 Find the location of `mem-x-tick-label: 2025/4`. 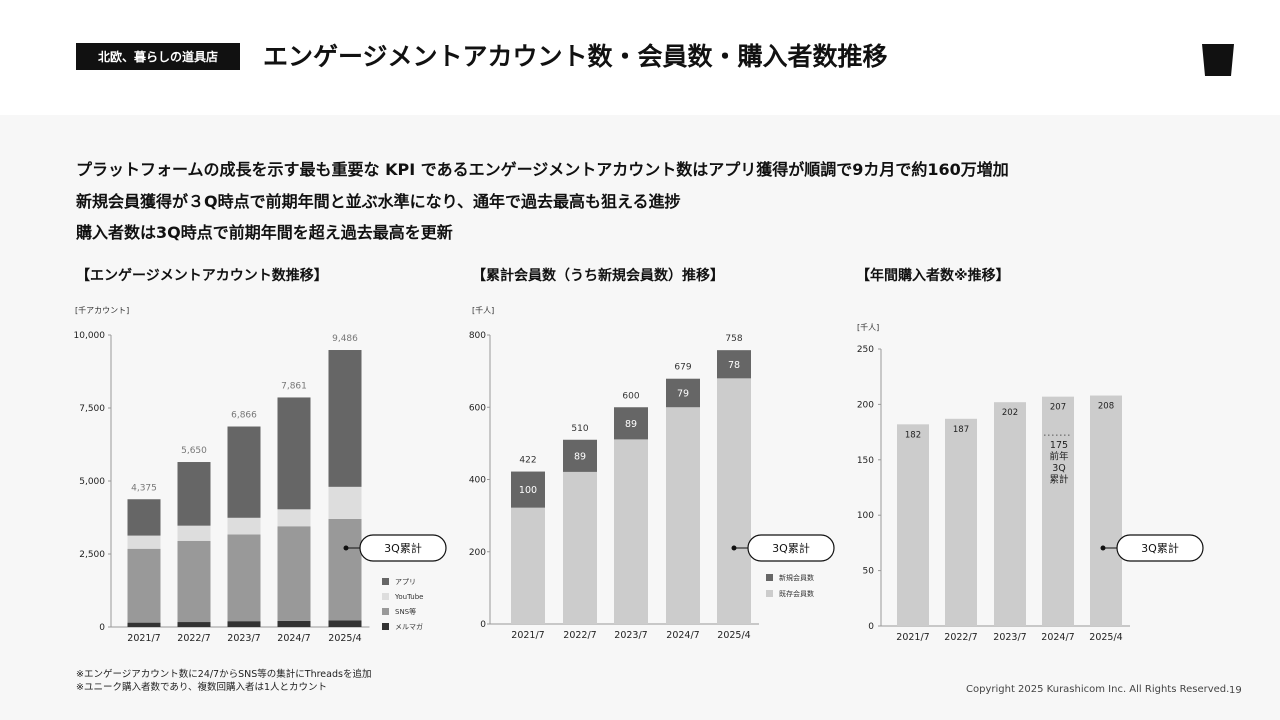

mem-x-tick-label: 2025/4 is located at coordinates (733, 635).